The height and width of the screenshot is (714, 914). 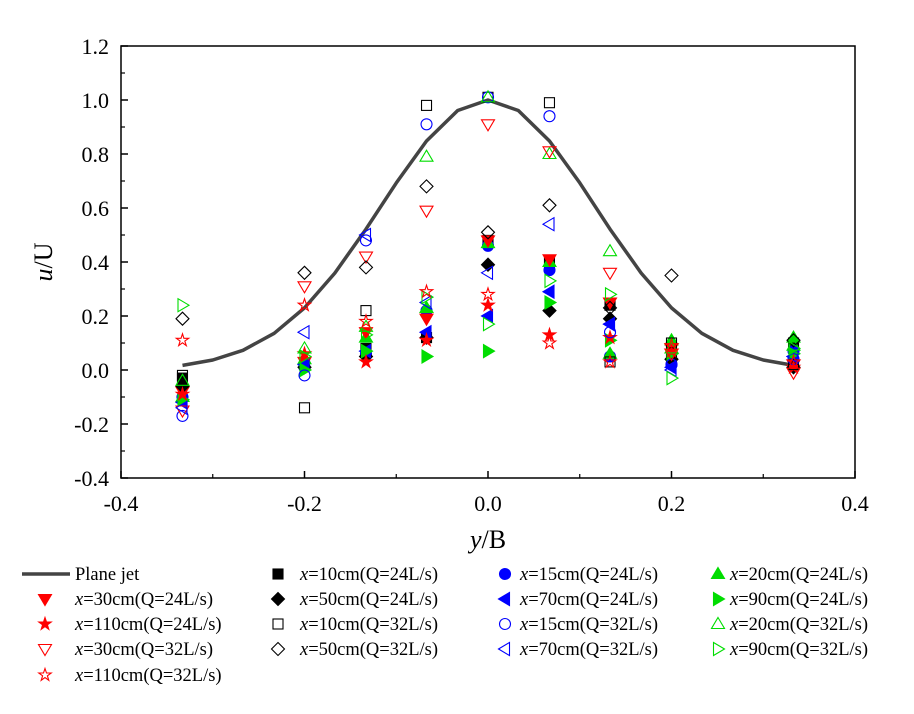 I want to click on legend-label-rest: =10cm(Q=24L/s), so click(x=373, y=575).